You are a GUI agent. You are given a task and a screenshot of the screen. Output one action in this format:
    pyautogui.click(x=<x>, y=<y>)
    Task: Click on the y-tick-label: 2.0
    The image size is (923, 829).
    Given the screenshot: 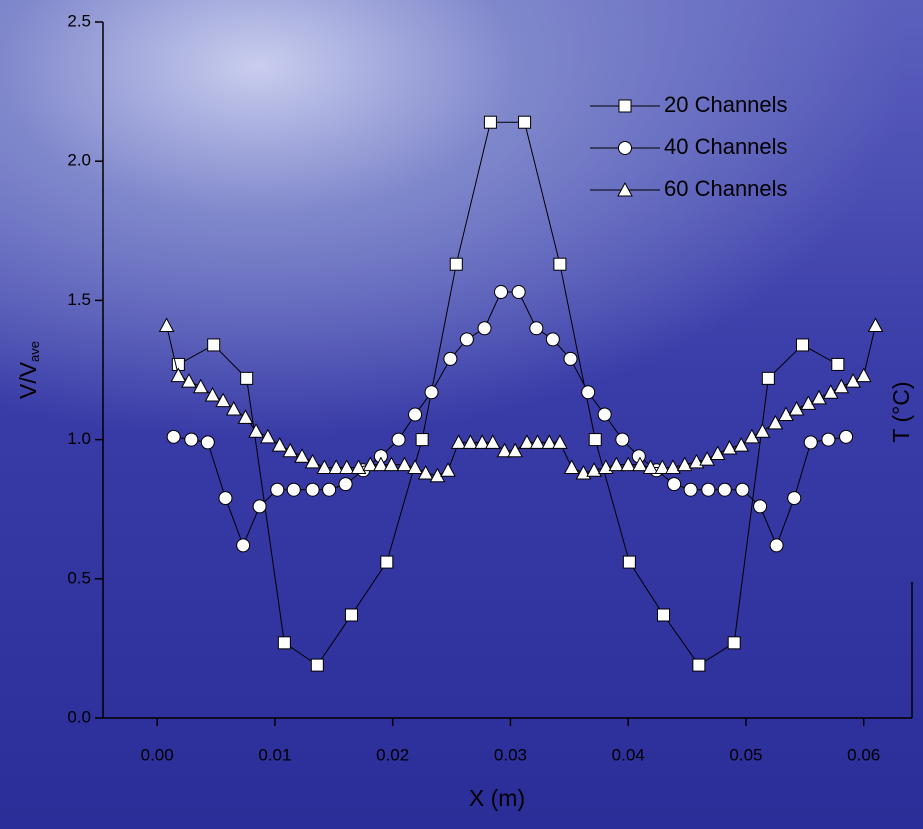 What is the action you would take?
    pyautogui.click(x=79, y=160)
    